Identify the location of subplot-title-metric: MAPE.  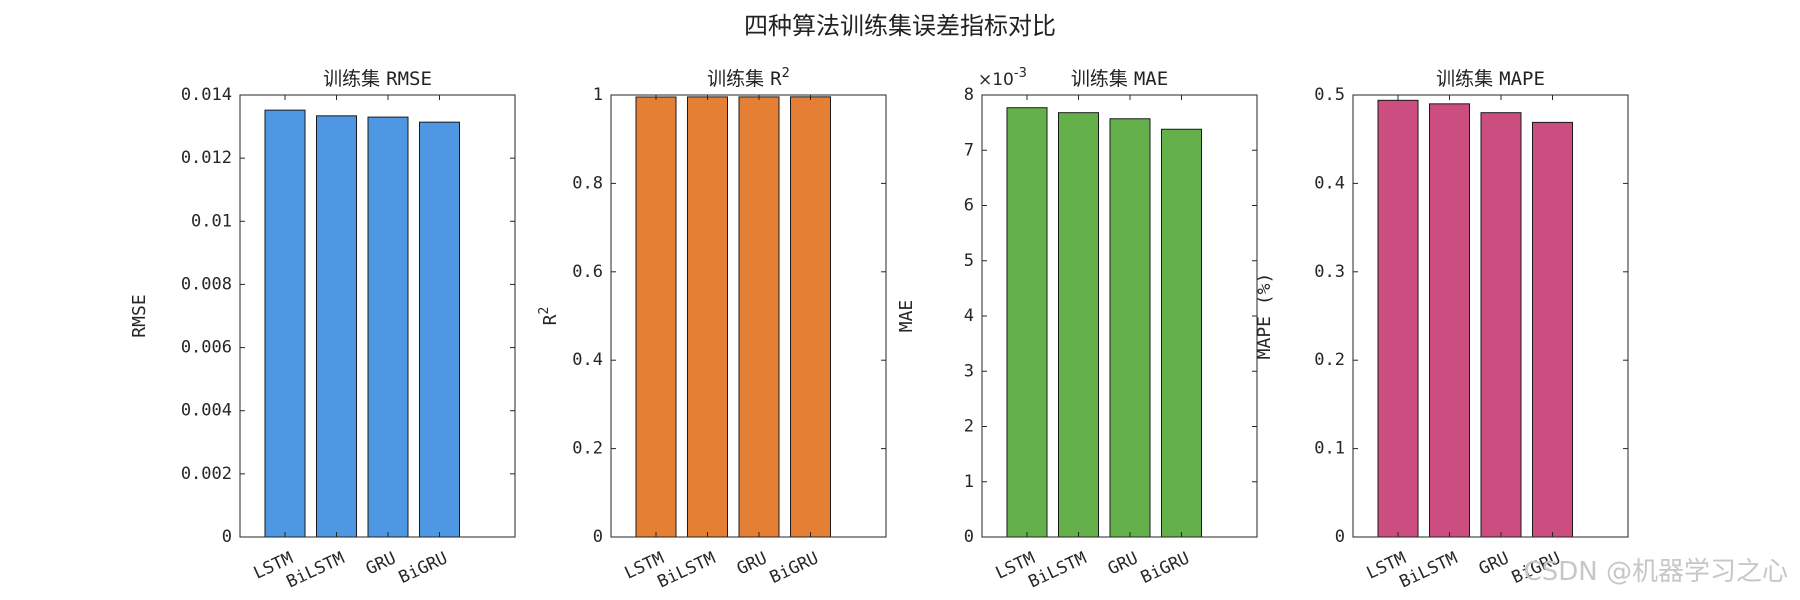
(1522, 79).